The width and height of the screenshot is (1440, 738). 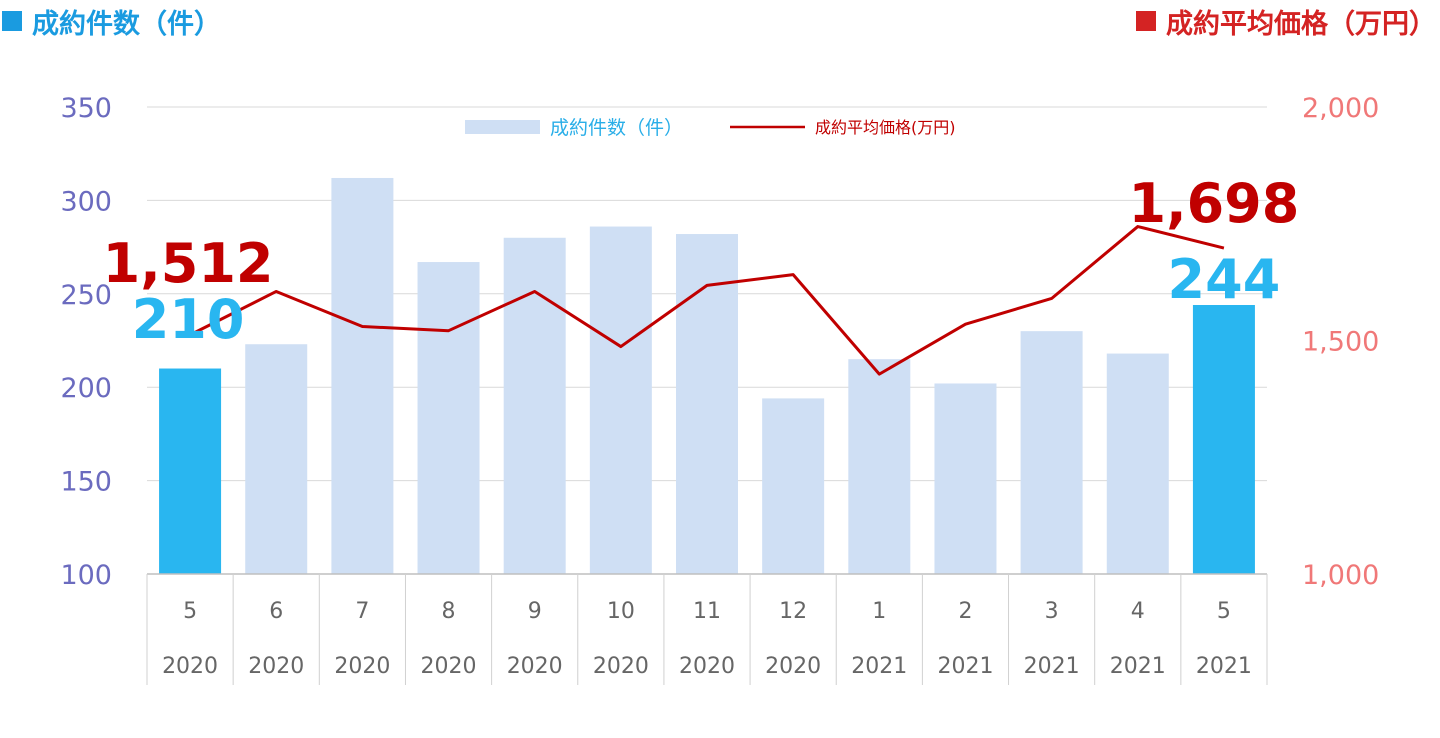 What do you see at coordinates (1340, 575) in the screenshot?
I see `right-tick-label: 1,000` at bounding box center [1340, 575].